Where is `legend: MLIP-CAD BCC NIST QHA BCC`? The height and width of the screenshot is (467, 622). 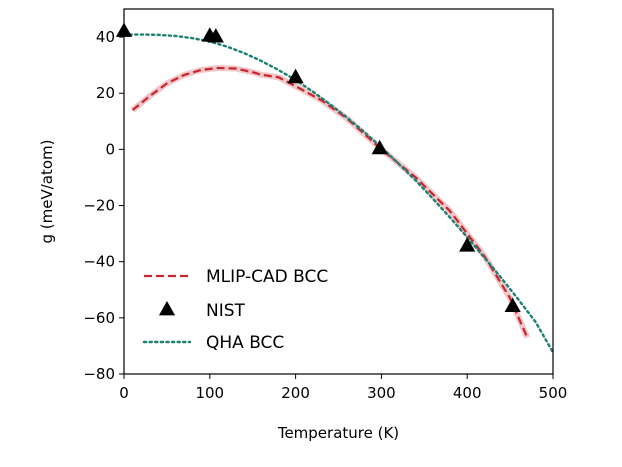
legend: MLIP-CAD BCC NIST QHA BCC is located at coordinates (235, 310).